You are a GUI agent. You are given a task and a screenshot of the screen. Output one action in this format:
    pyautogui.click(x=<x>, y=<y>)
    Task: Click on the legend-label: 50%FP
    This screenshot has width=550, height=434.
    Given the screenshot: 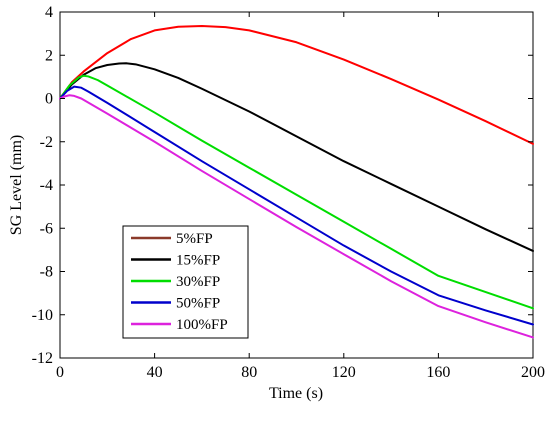 What is the action you would take?
    pyautogui.click(x=198, y=304)
    